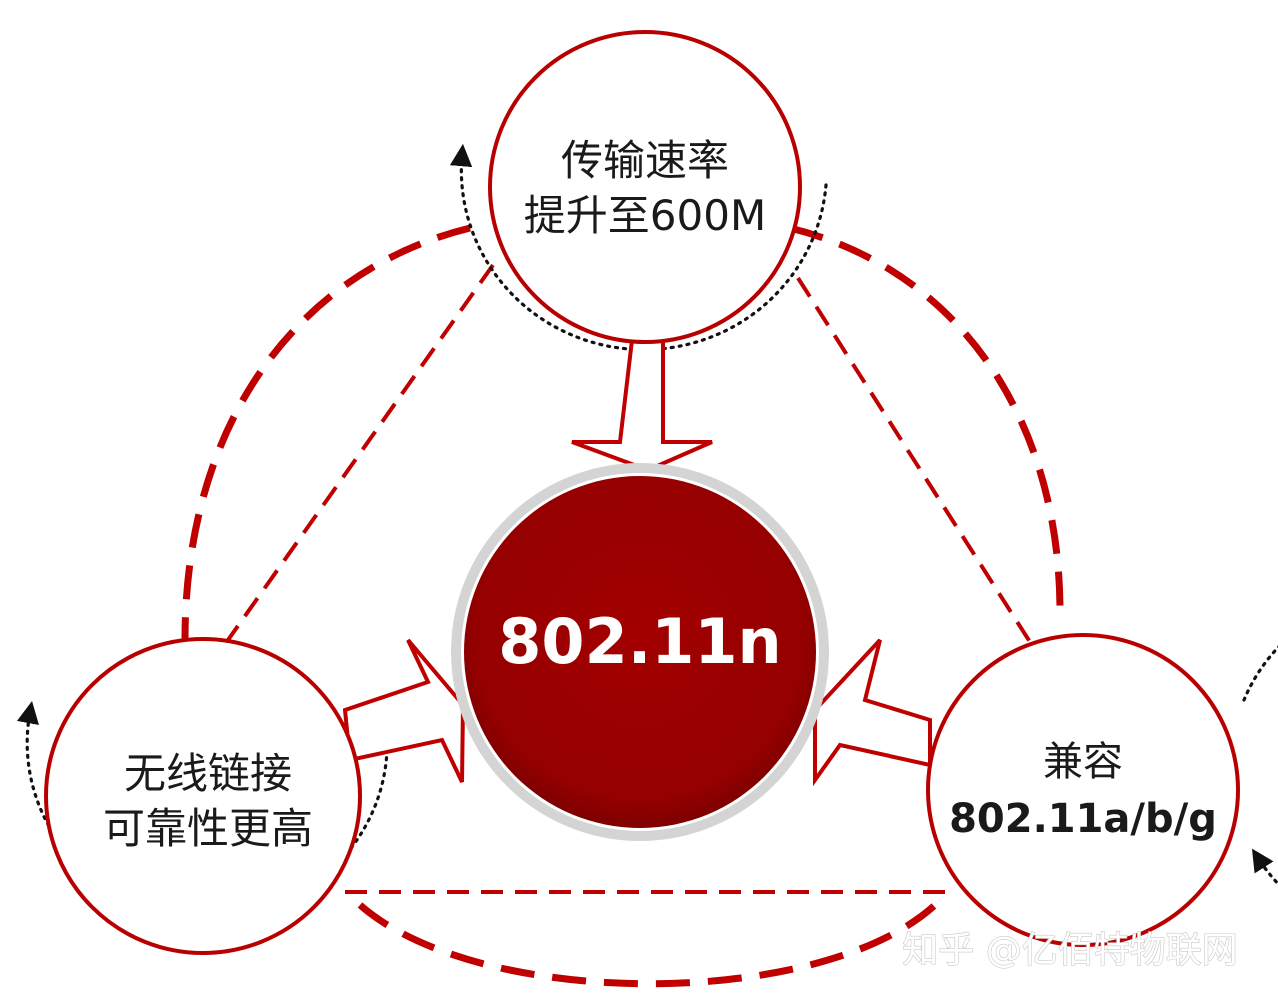  Describe the element at coordinates (1083, 762) in the screenshot. I see `node-right-line1: 兼容` at that location.